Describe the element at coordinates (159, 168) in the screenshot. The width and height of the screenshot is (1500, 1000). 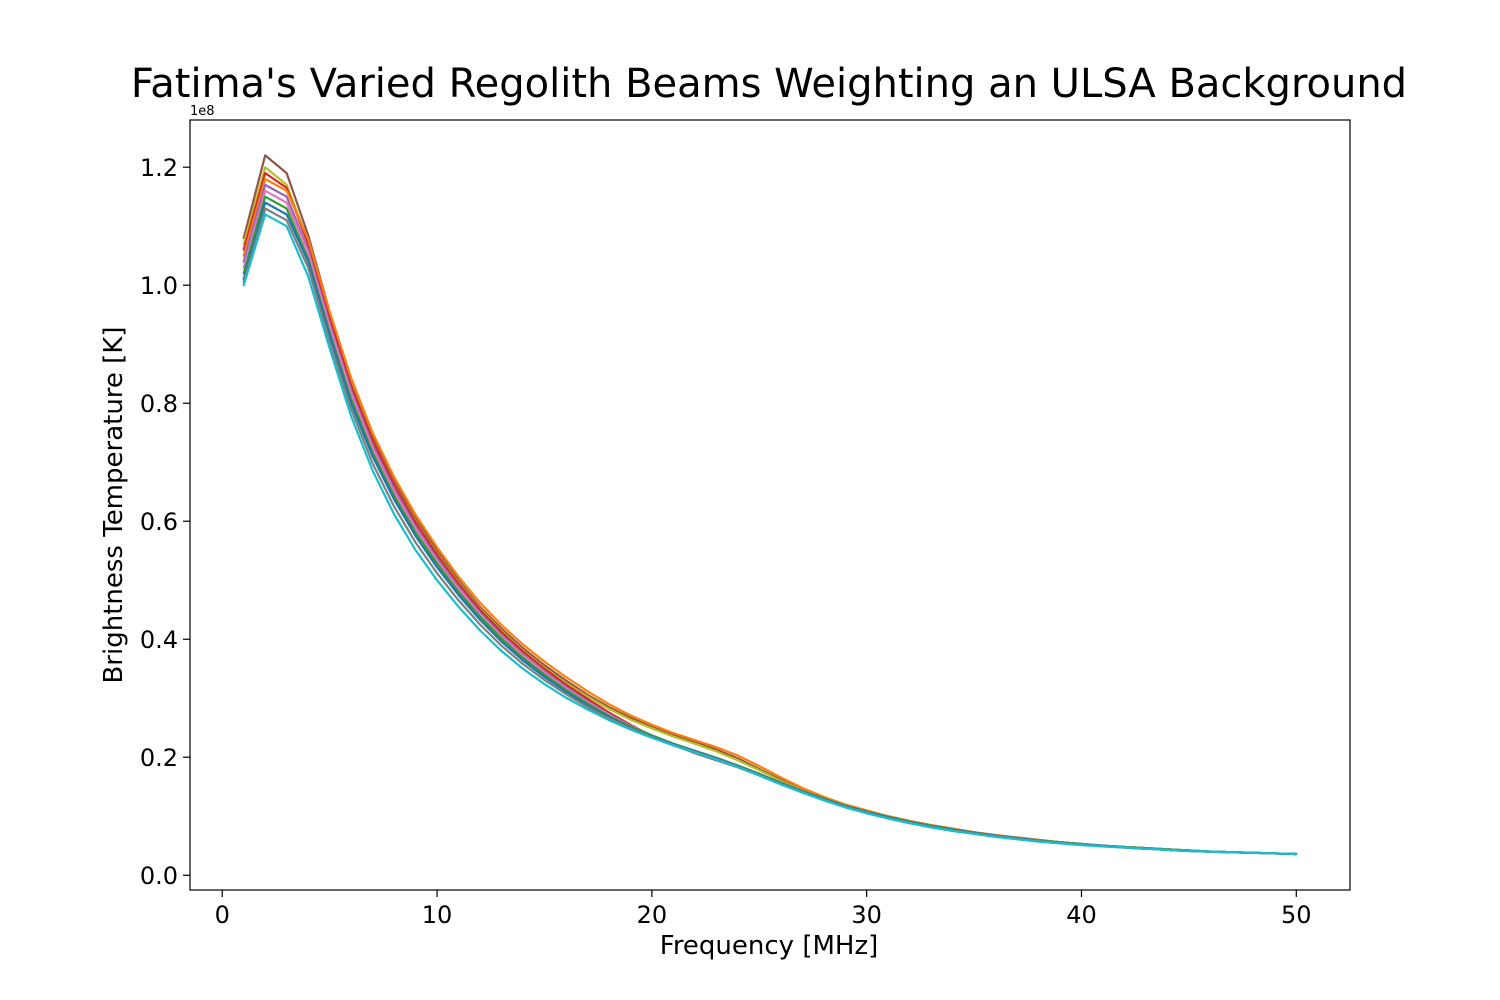
I see `y-tick-label: 1.2` at that location.